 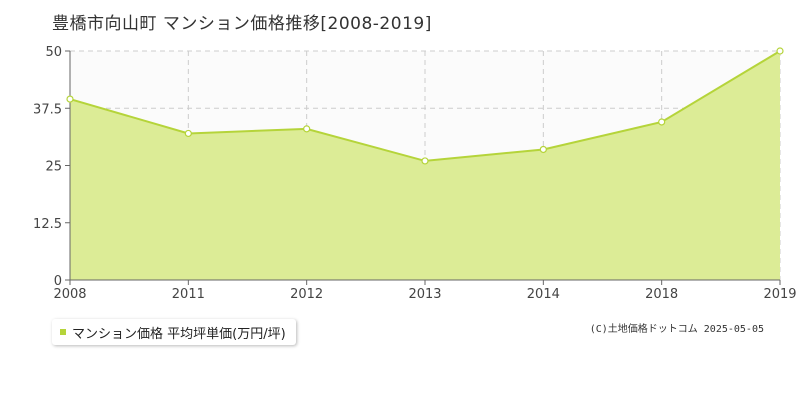 What do you see at coordinates (661, 294) in the screenshot?
I see `x-tick-label: 2018` at bounding box center [661, 294].